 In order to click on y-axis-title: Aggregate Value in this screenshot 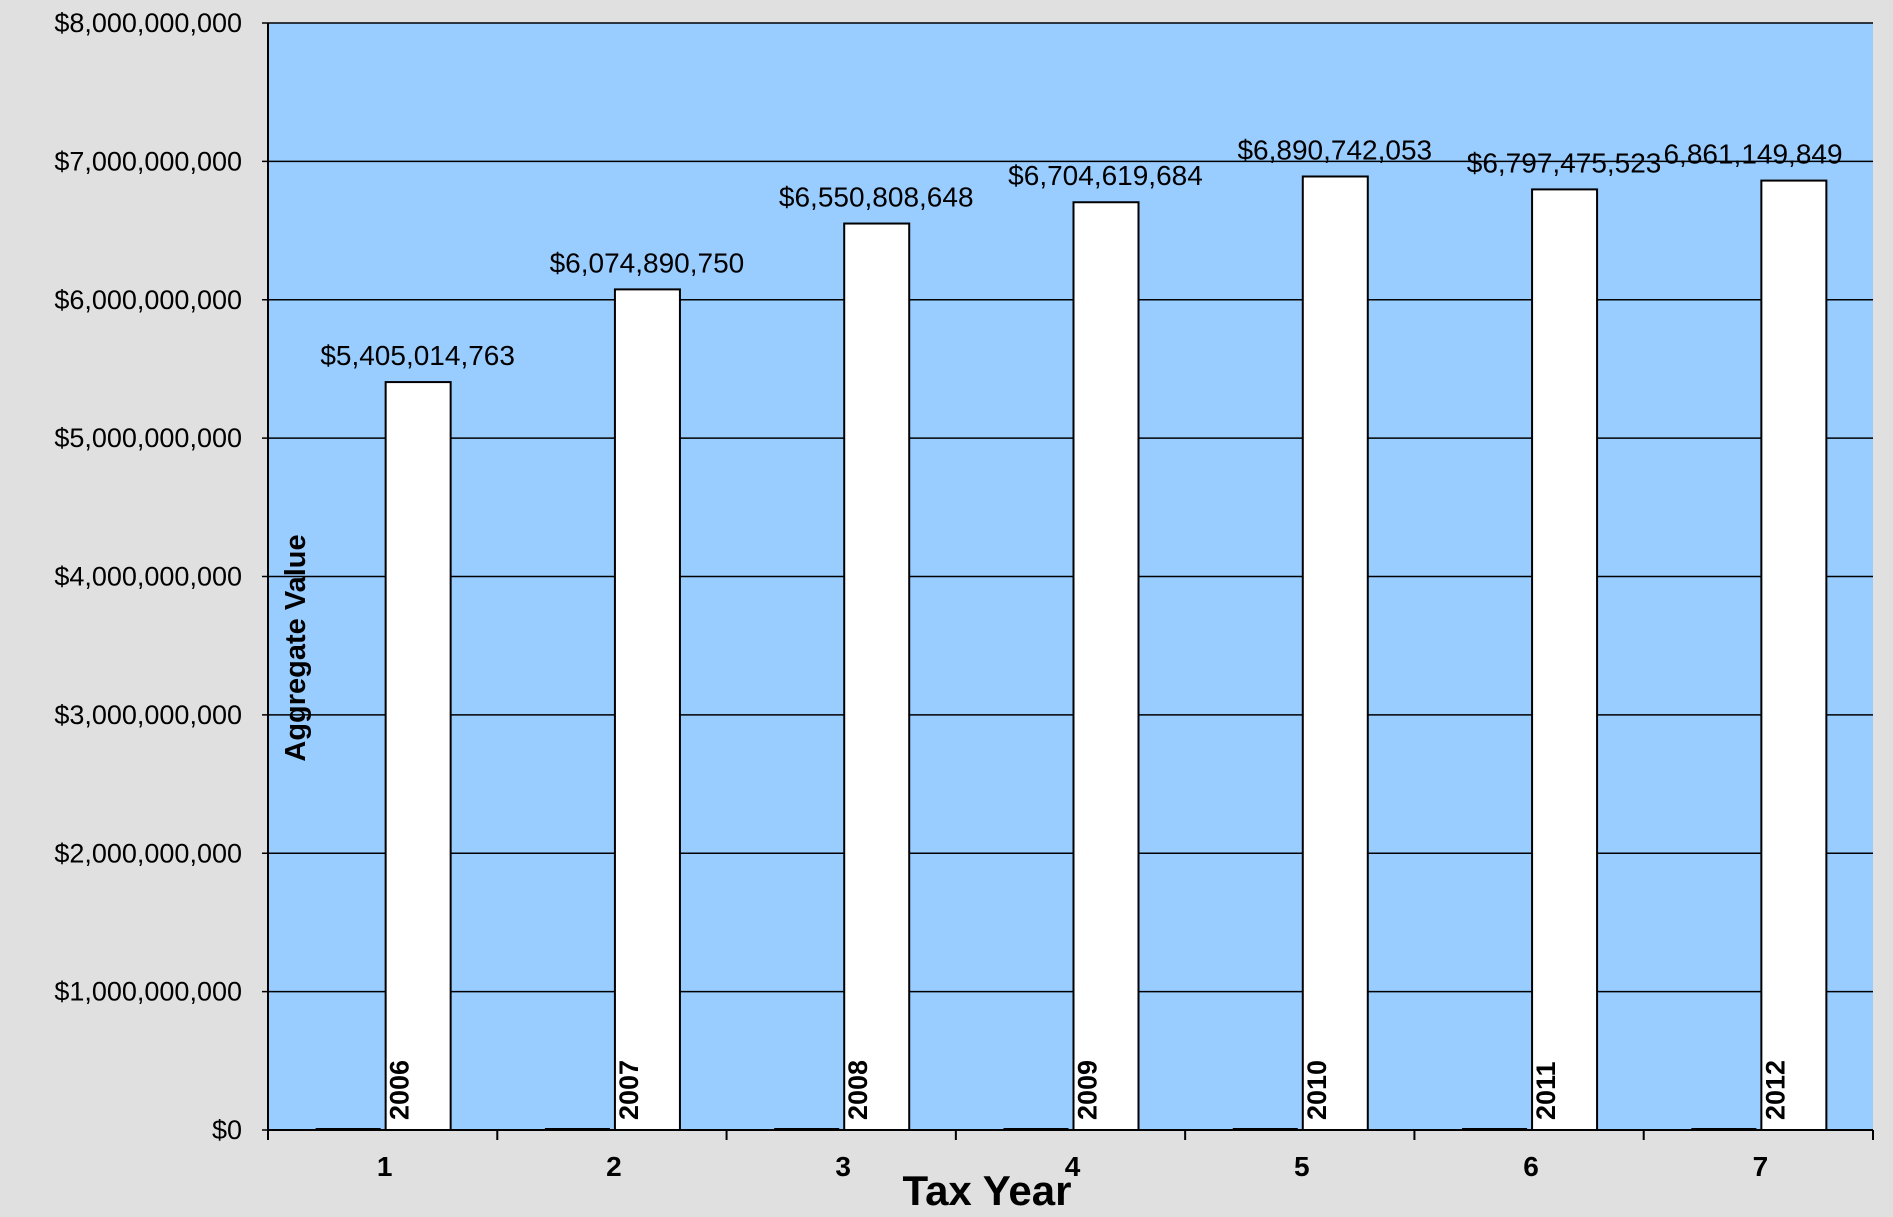, I will do `click(296, 647)`.